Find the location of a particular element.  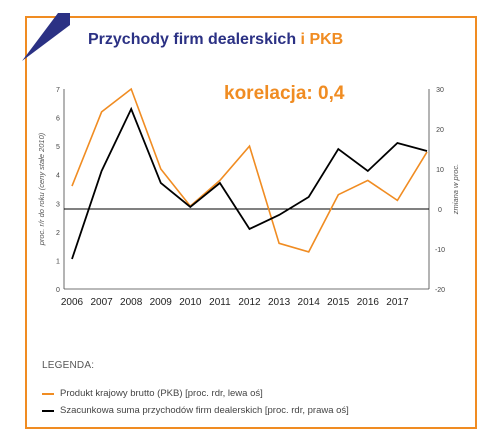

x-tick-label: 2011 is located at coordinates (220, 302).